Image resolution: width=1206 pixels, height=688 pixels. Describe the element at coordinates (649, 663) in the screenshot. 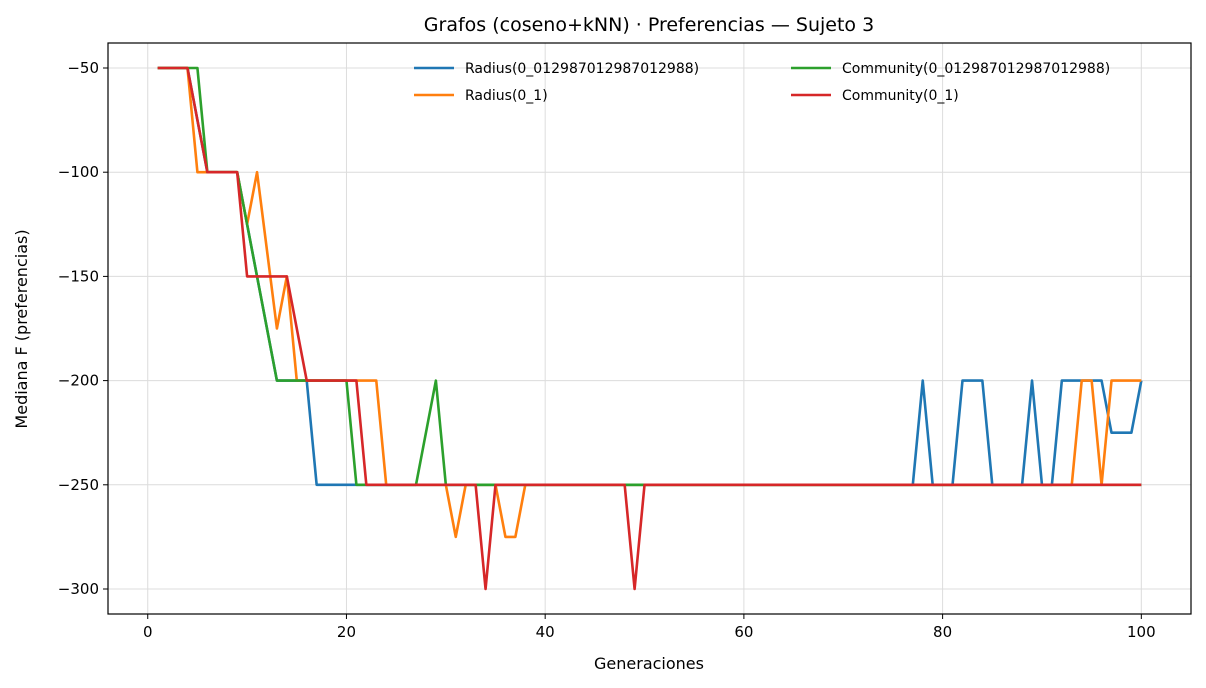

I see `x-axis-label: Generaciones` at that location.